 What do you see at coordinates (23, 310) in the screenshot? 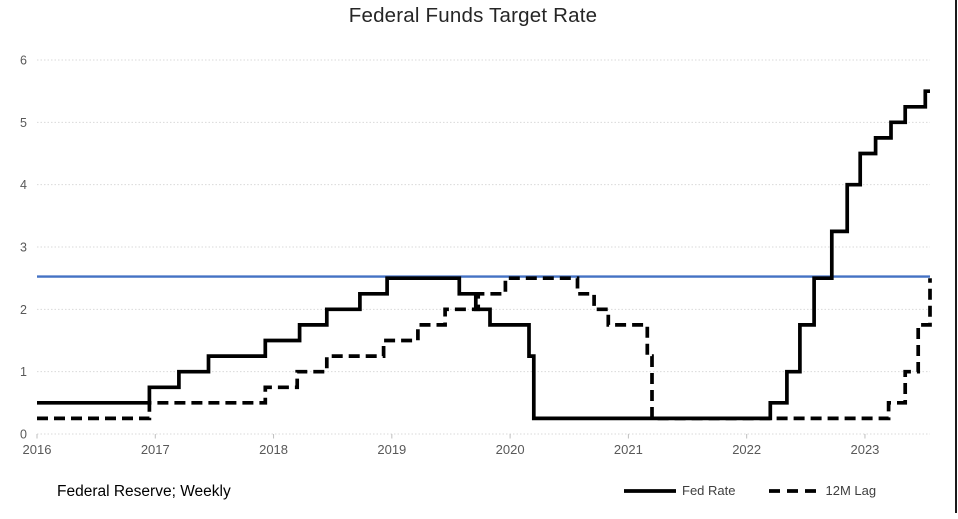
I see `y-tick-label: 2` at bounding box center [23, 310].